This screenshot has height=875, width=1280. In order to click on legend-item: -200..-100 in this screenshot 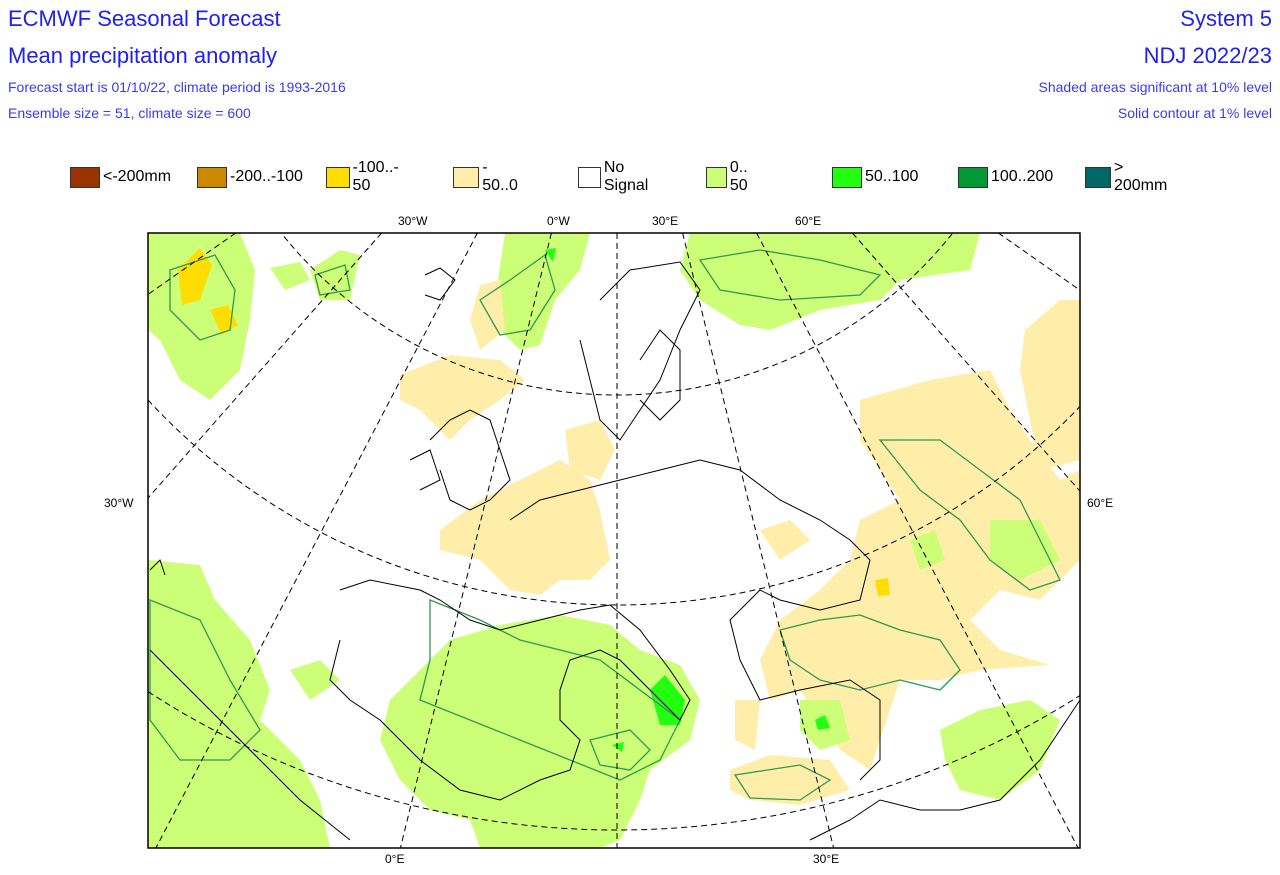, I will do `click(250, 177)`.